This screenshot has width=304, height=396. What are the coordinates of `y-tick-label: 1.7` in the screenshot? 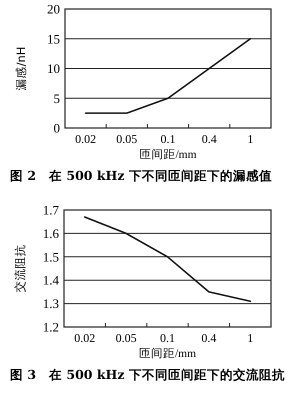 It's located at (51, 210).